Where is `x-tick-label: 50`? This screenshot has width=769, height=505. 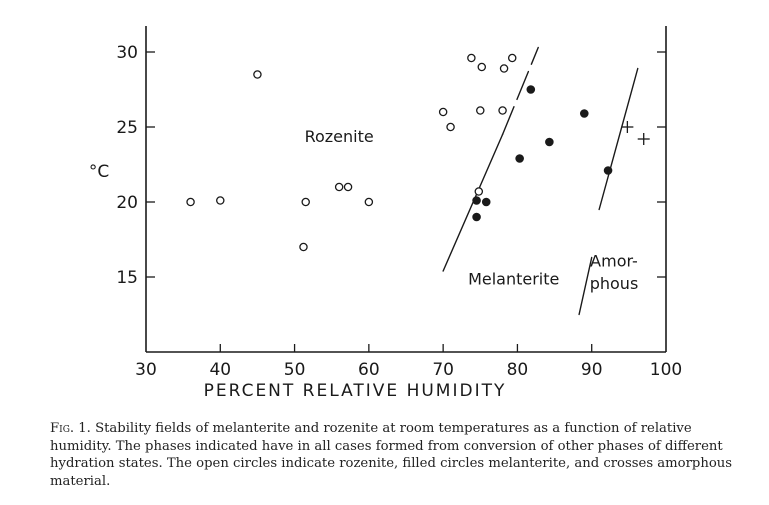
x-tick-label: 50 is located at coordinates (295, 370).